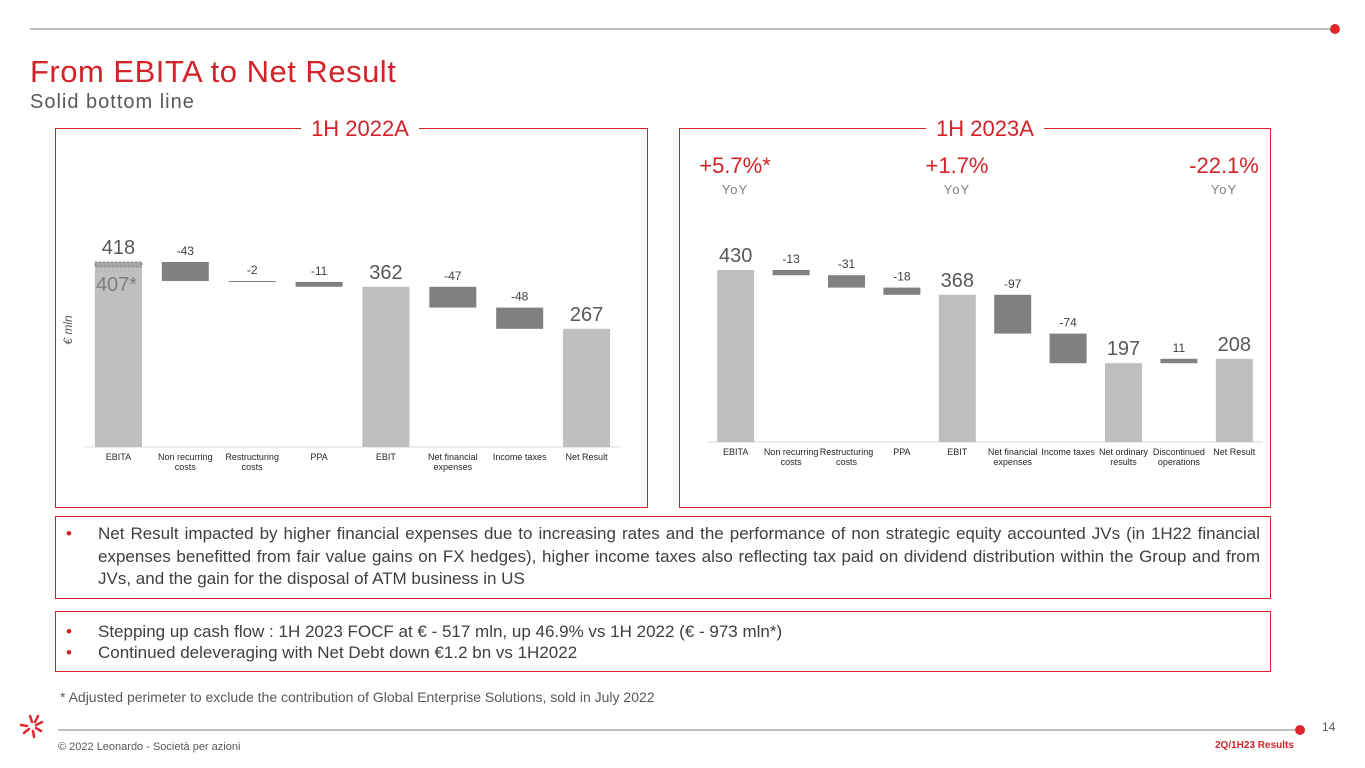  Describe the element at coordinates (1013, 284) in the screenshot. I see `data-label: -97` at that location.